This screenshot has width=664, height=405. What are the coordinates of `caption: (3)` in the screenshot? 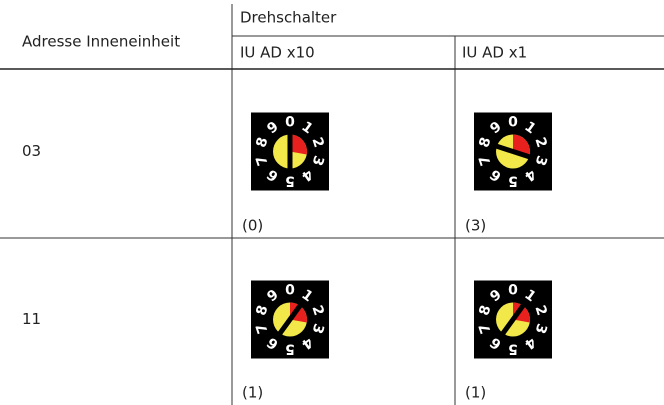 It's located at (475, 226).